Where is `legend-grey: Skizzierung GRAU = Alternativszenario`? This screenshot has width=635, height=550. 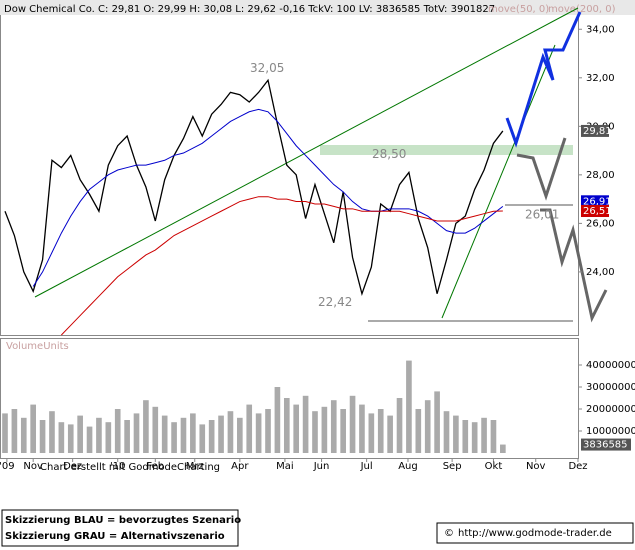 legend-grey: Skizzierung GRAU = Alternativszenario is located at coordinates (115, 536).